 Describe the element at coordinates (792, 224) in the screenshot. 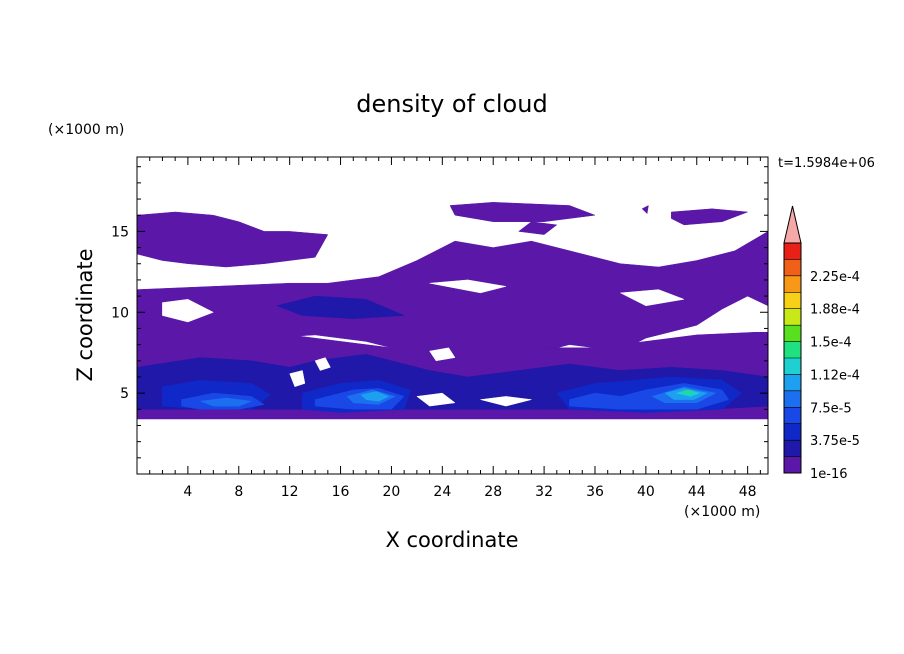

I see `colorbar-extension` at that location.